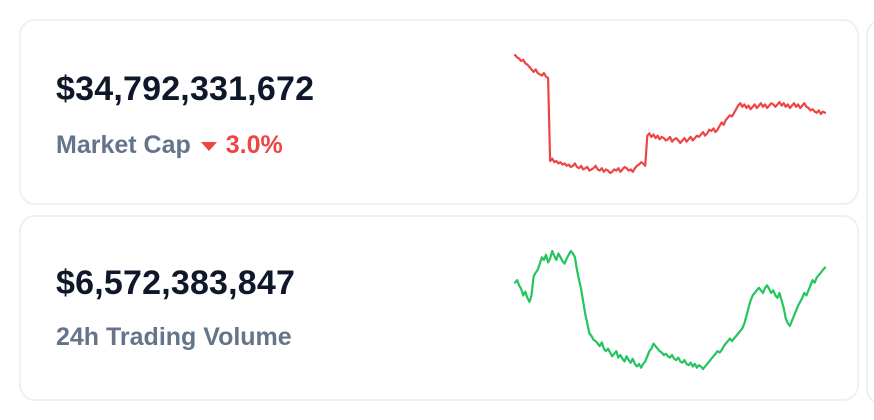 The image size is (874, 420). I want to click on trading-volume-value: $6,572,383,847, so click(176, 283).